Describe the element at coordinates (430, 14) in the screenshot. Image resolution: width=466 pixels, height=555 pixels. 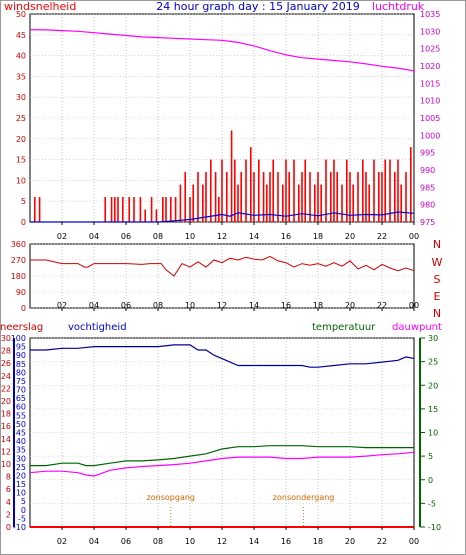
I see `pressure-tick-label: 1035` at that location.